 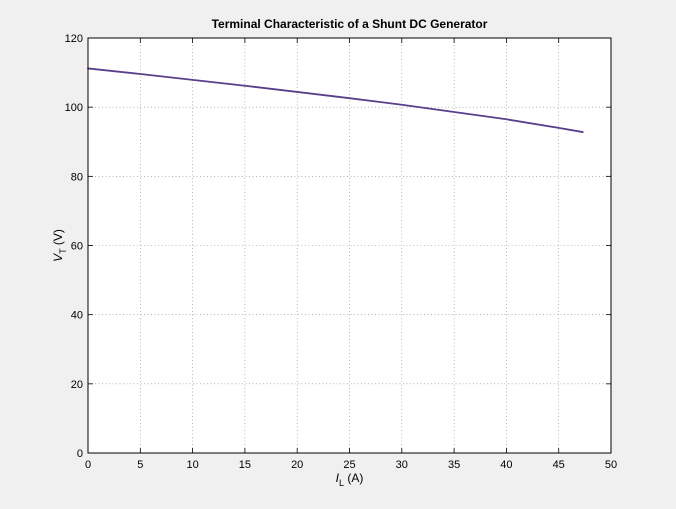 What do you see at coordinates (77, 316) in the screenshot?
I see `y-tick-label: 40` at bounding box center [77, 316].